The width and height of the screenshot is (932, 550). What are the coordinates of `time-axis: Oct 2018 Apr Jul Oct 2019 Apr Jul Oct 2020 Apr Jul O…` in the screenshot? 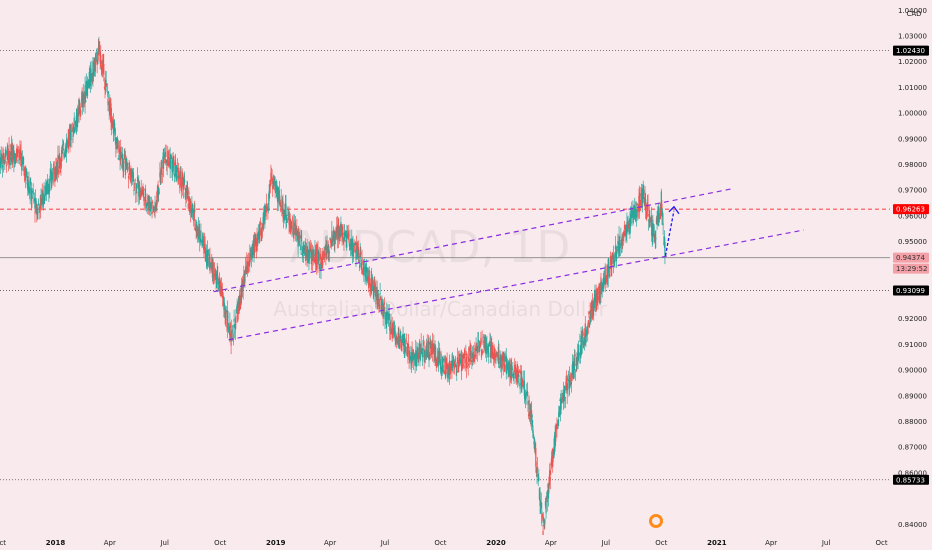 It's located at (444, 543).